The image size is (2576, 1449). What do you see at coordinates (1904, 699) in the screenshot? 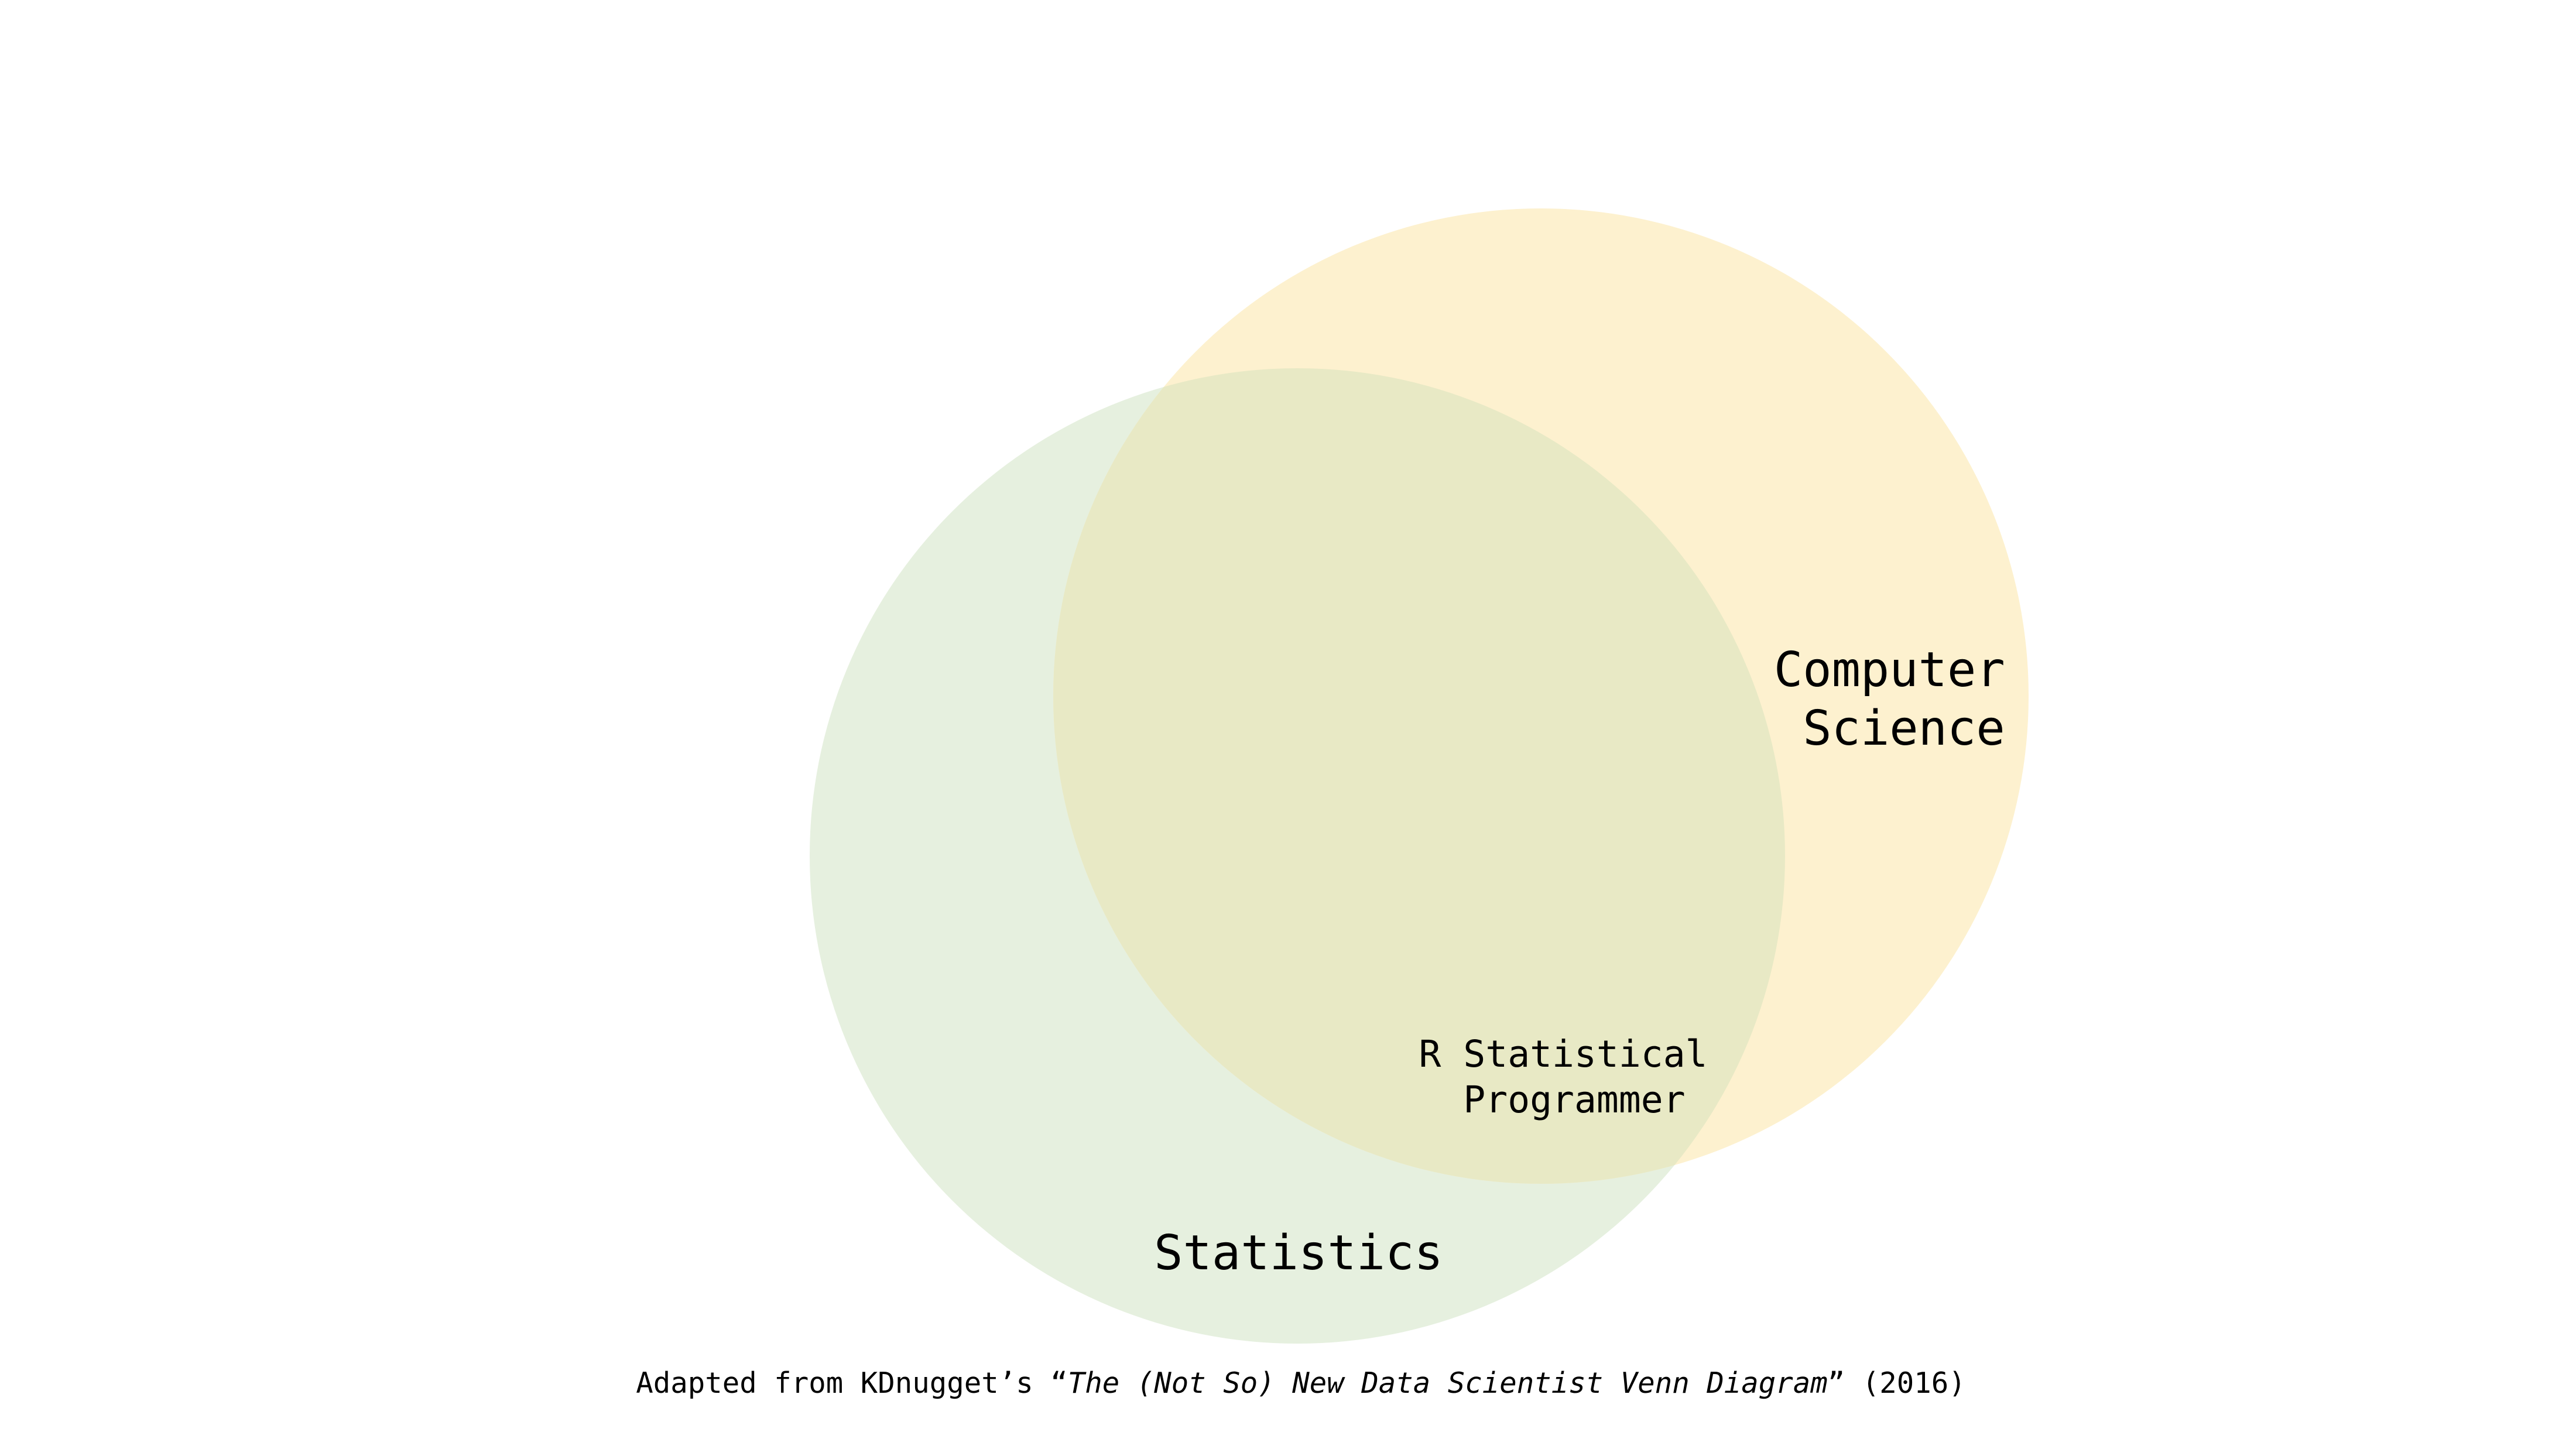
I see `computer-science-label: Computer Science` at bounding box center [1904, 699].